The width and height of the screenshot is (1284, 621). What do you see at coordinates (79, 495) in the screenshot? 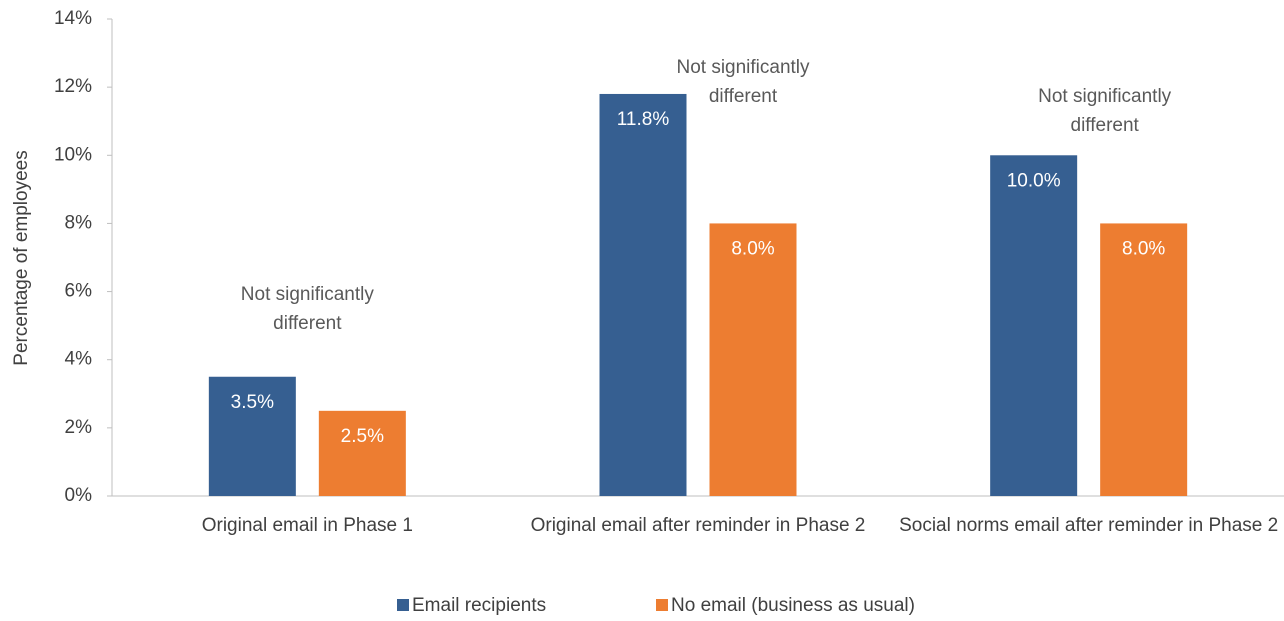
I see `y-tick-label: 0%` at bounding box center [79, 495].